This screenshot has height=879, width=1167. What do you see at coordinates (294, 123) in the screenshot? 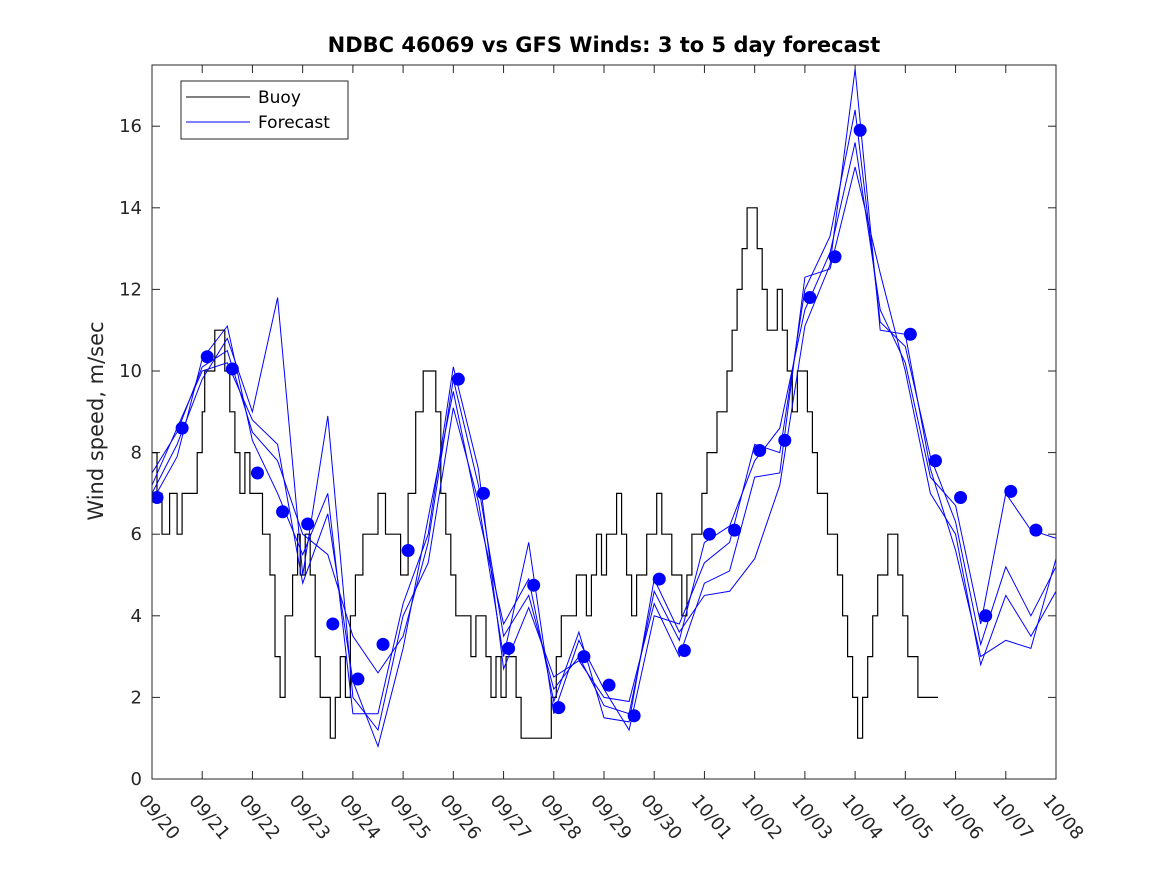
I see `legend-forecast-label: Forecast` at bounding box center [294, 123].